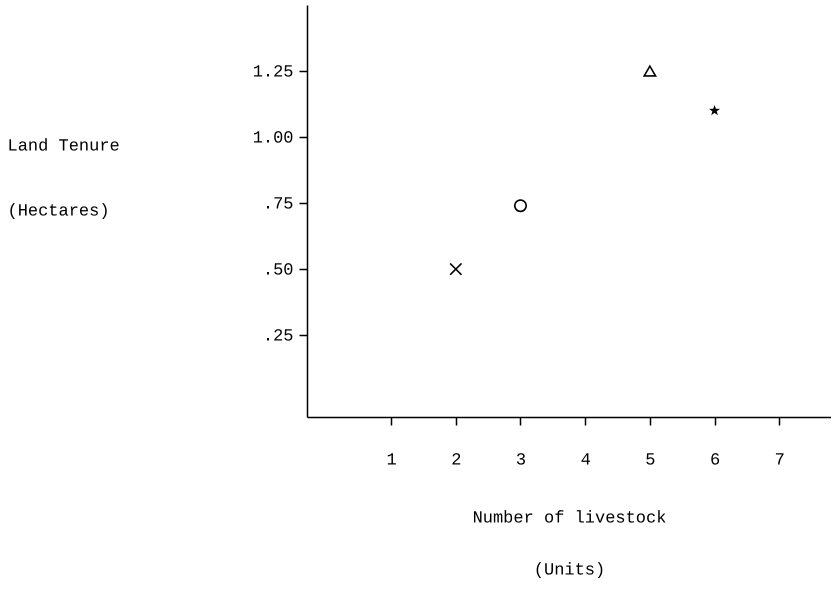  I want to click on x-tick-label: 7, so click(779, 461).